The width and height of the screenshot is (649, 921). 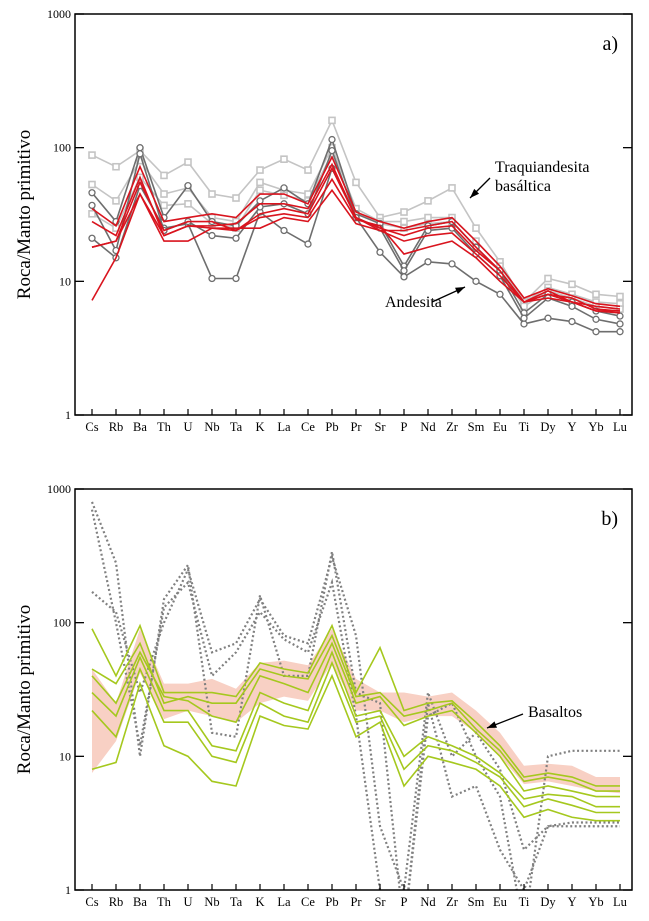 What do you see at coordinates (404, 902) in the screenshot?
I see `x-tick-label: P` at bounding box center [404, 902].